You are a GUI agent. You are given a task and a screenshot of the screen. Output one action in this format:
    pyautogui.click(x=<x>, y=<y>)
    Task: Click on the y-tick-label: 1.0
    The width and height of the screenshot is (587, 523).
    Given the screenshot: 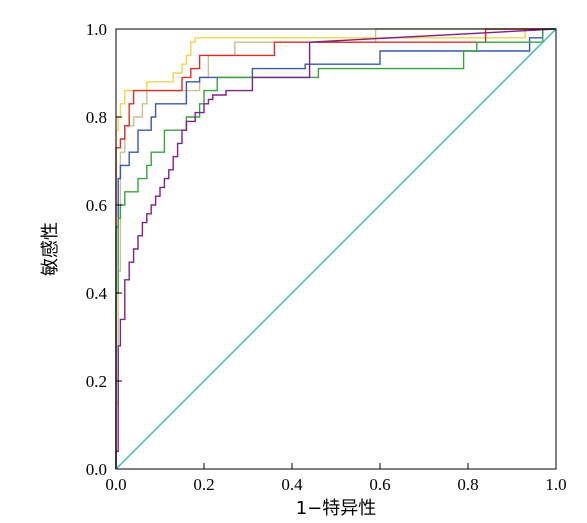 What is the action you would take?
    pyautogui.click(x=96, y=29)
    